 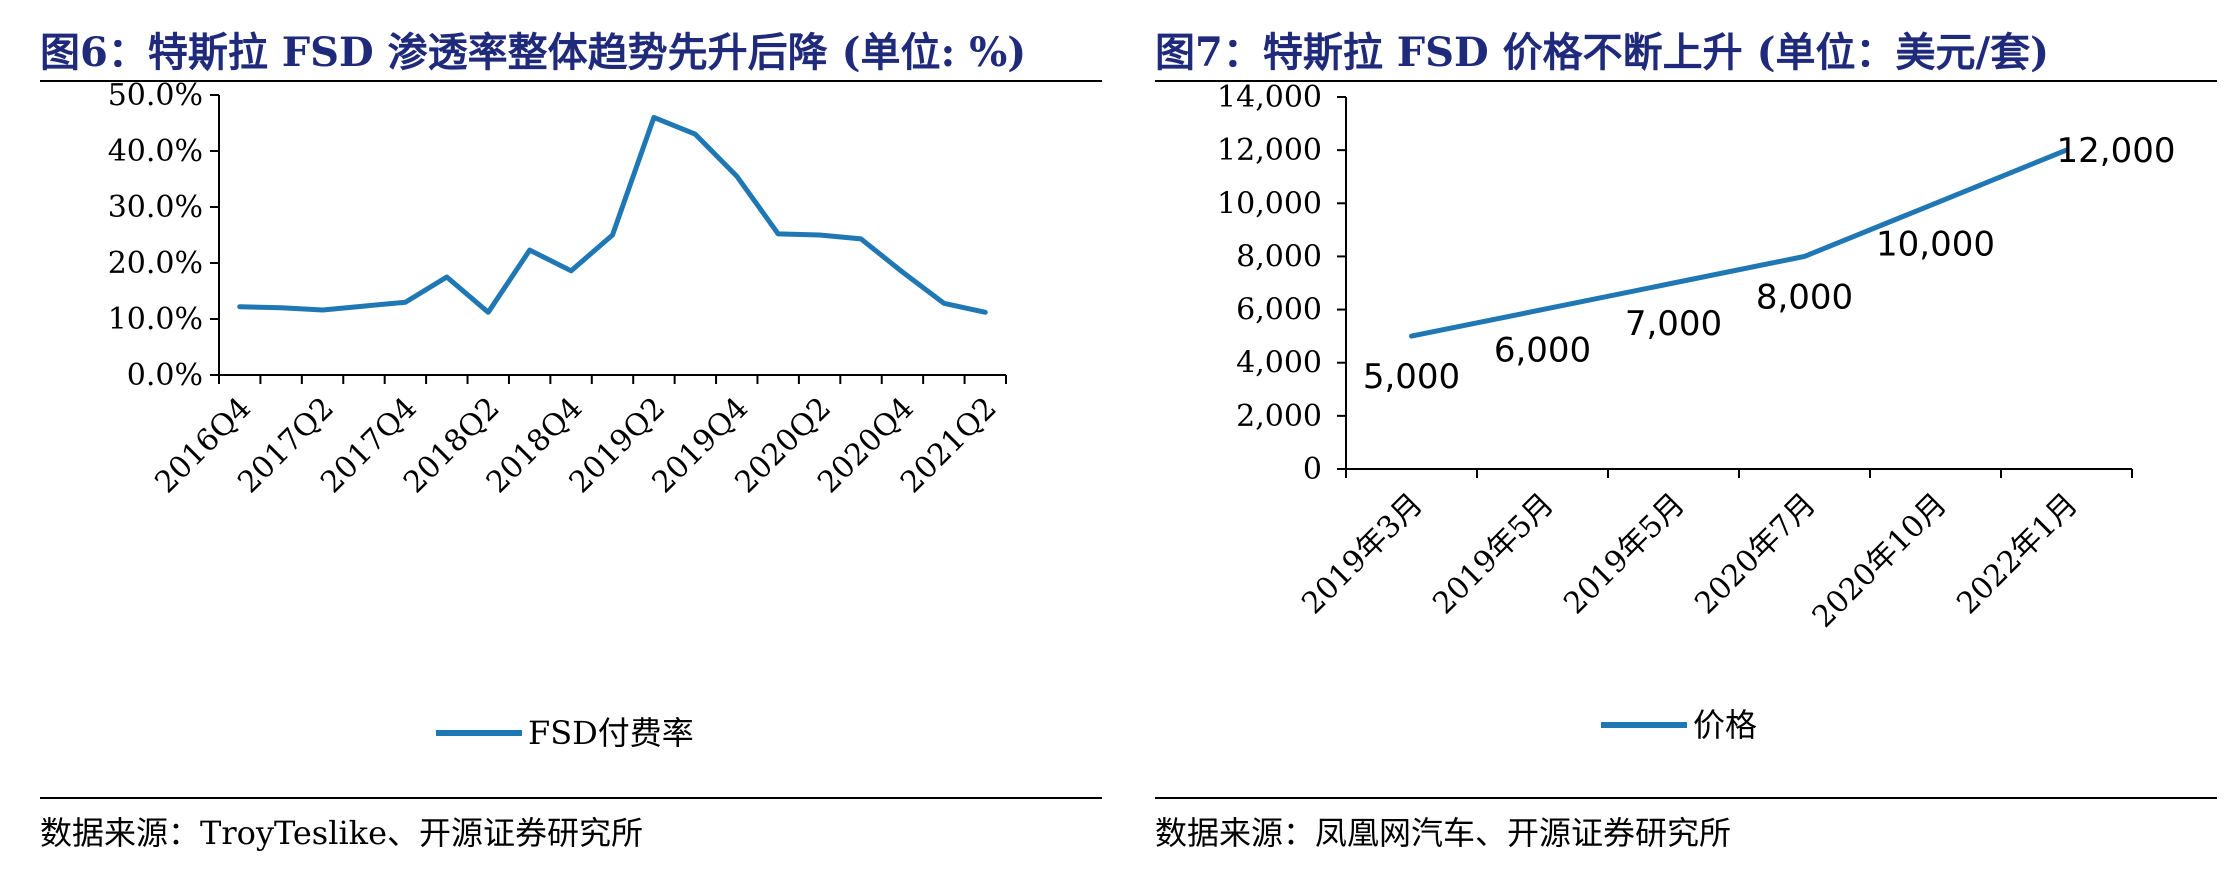 I want to click on figure-6-top-rule, so click(x=571, y=81).